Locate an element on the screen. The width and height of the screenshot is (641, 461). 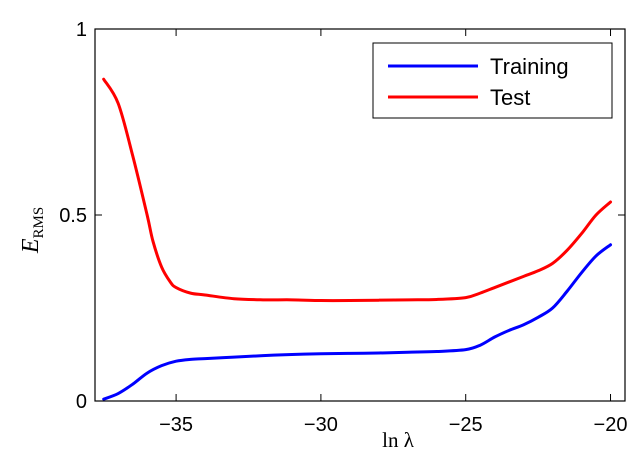
y-axis-label-sub: RMS is located at coordinates (39, 223).